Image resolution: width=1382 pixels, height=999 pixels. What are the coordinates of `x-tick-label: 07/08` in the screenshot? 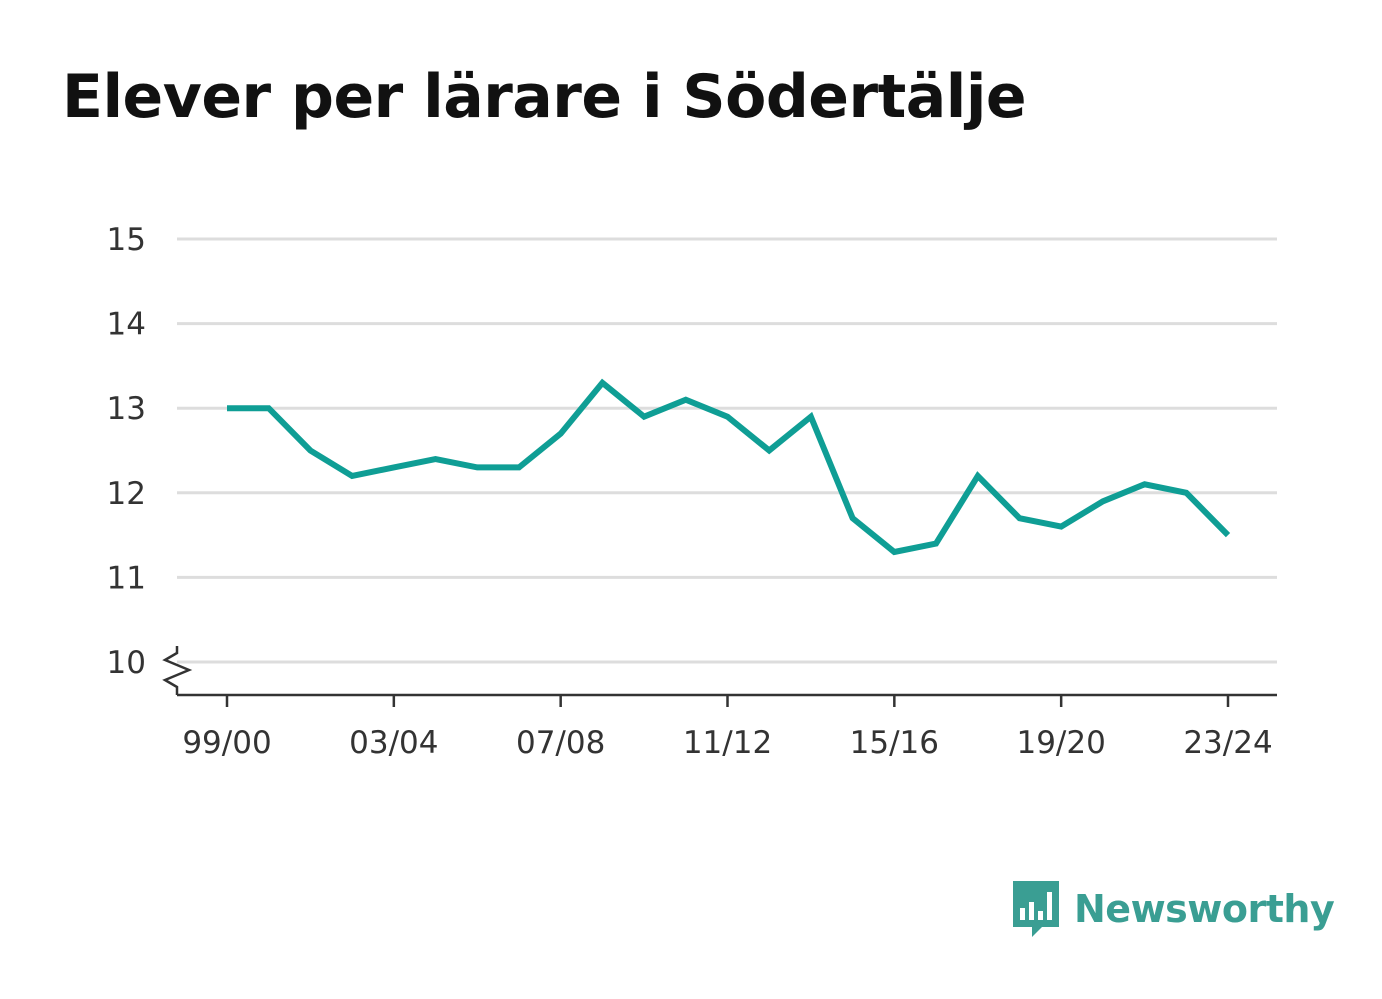 It's located at (560, 743).